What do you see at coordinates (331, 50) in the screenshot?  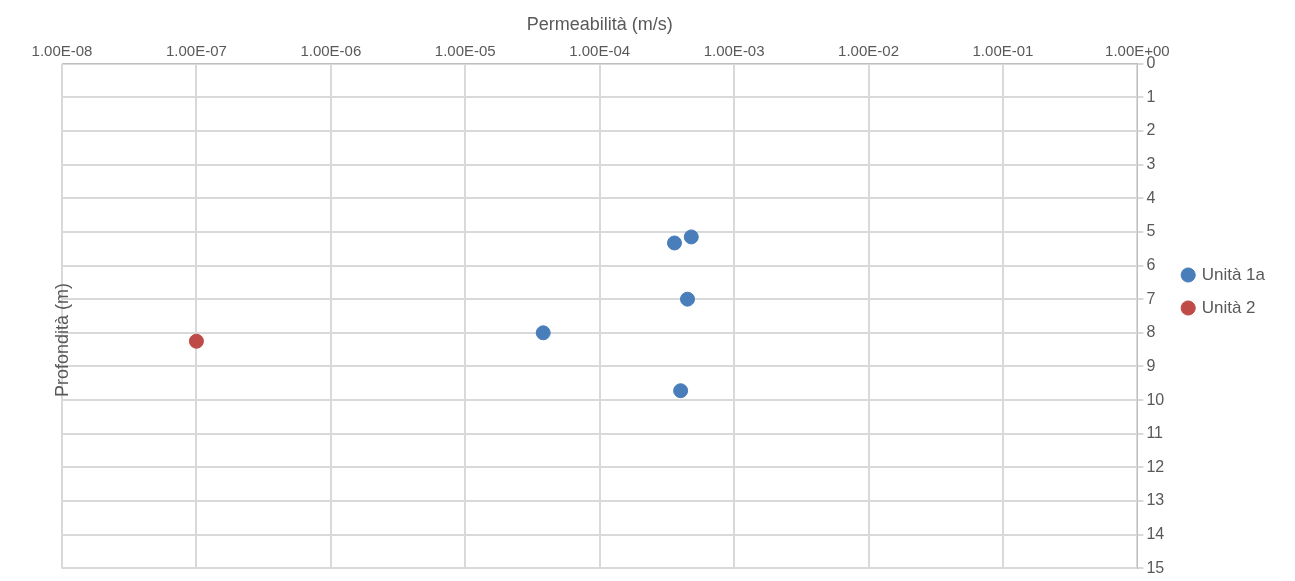 I see `x-tick-label: 1.00E-06` at bounding box center [331, 50].